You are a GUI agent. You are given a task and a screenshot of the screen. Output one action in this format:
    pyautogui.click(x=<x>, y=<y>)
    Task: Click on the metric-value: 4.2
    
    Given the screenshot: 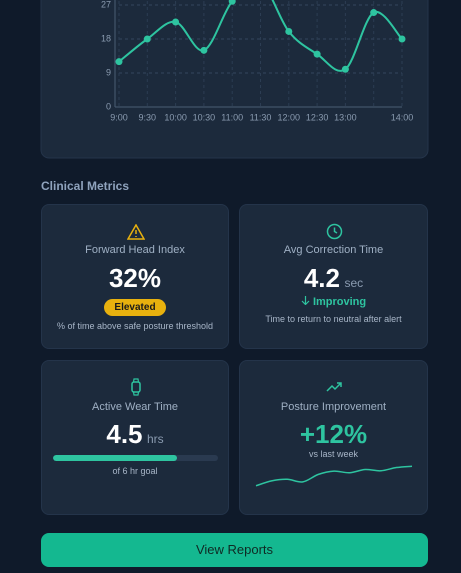 What is the action you would take?
    pyautogui.click(x=321, y=278)
    